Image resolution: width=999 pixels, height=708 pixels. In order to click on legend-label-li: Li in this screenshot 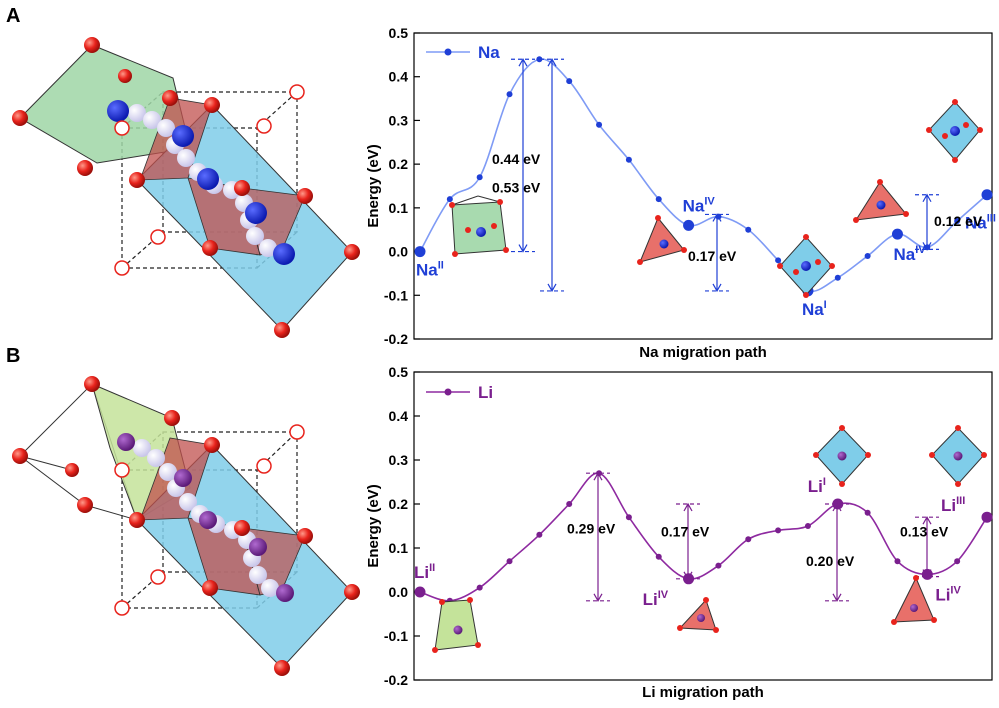, I will do `click(485, 392)`.